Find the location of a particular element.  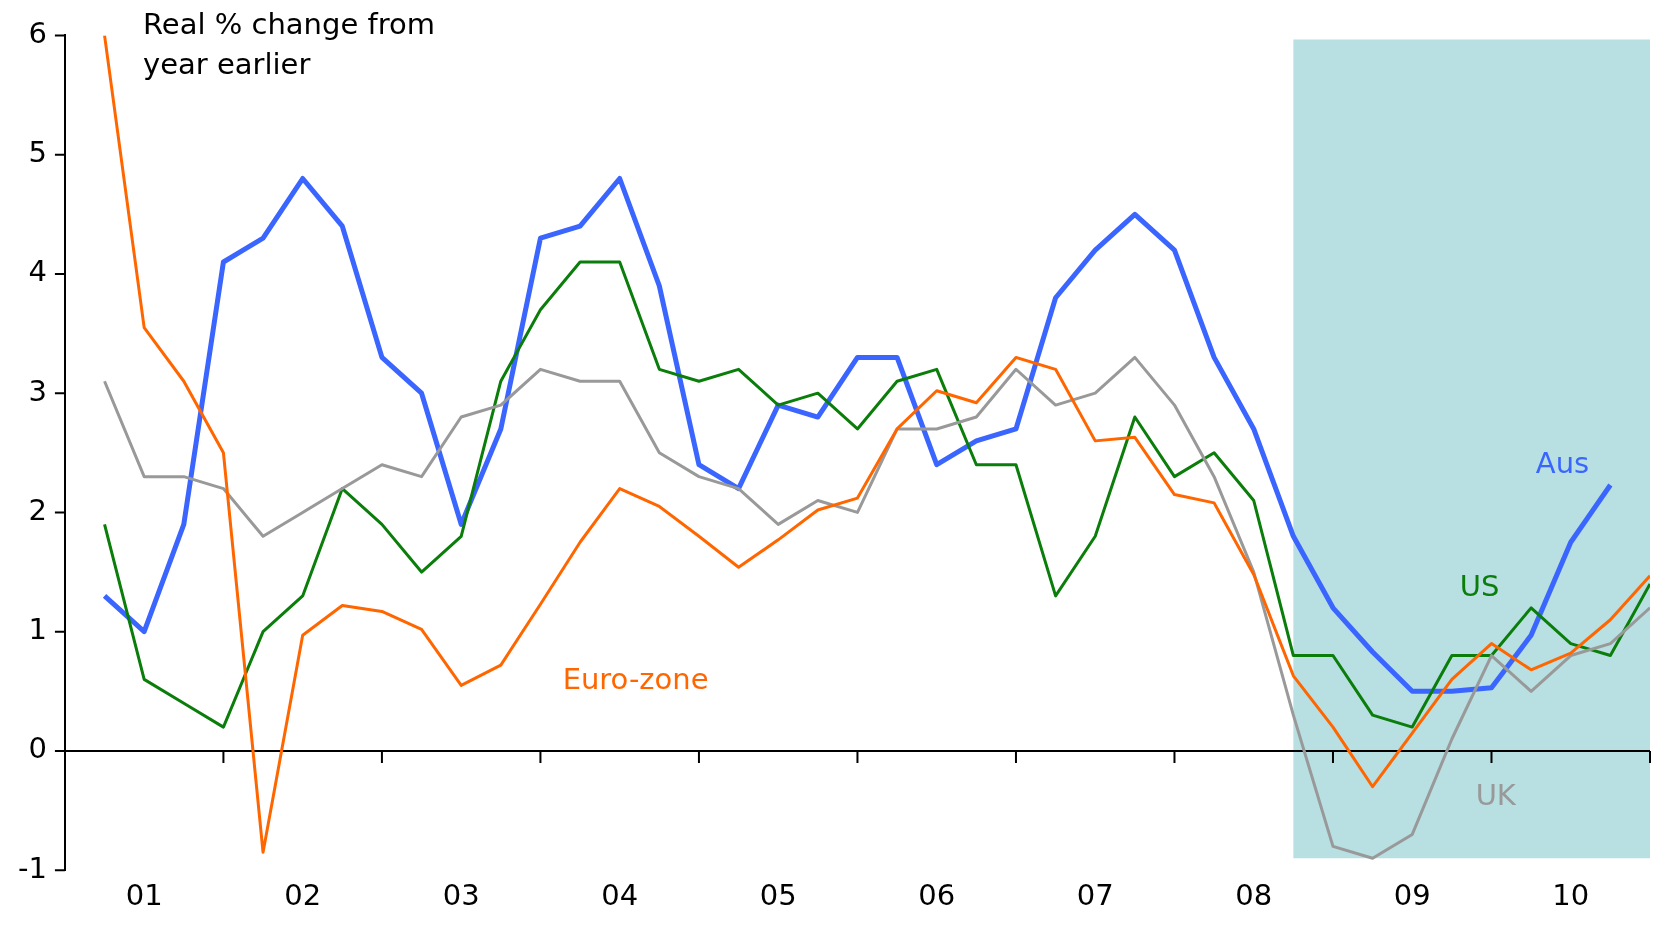

y-tick-label: 6 is located at coordinates (37, 32).